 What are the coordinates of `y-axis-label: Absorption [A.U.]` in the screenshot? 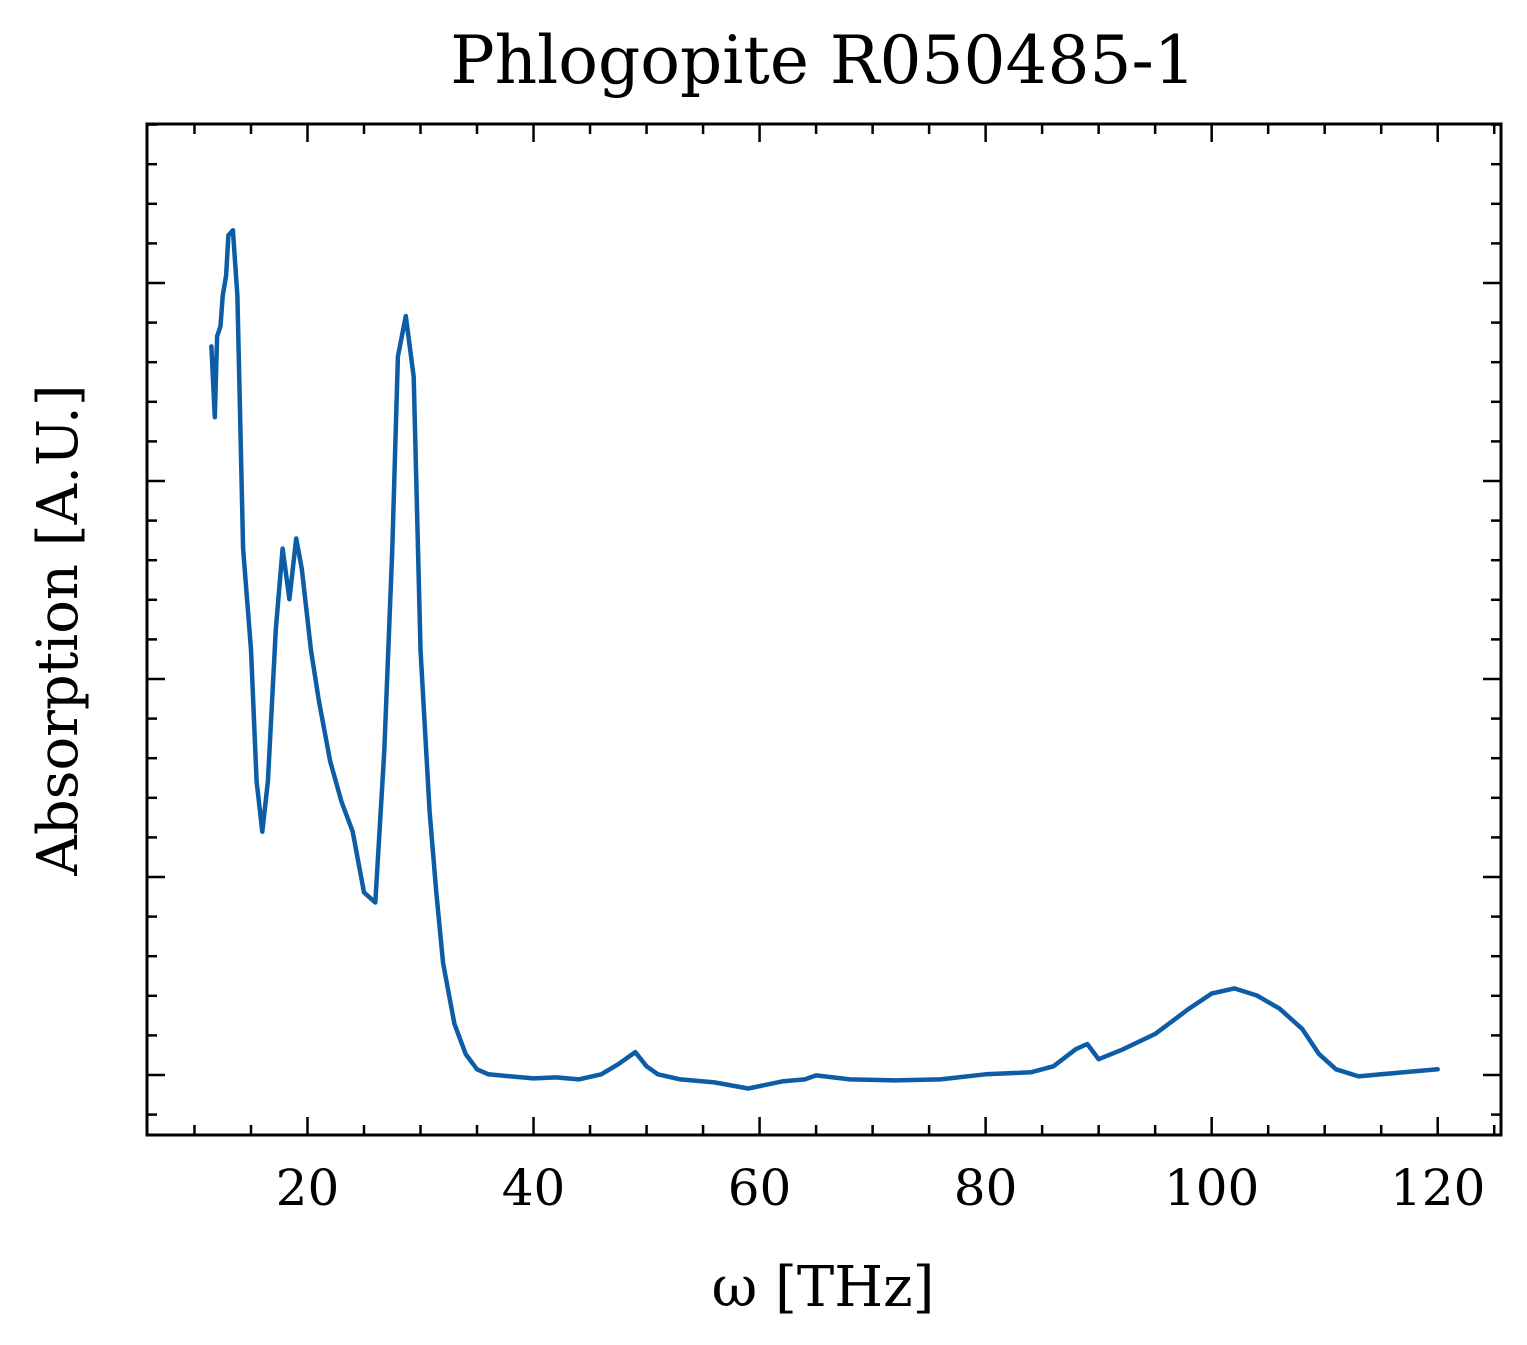 It's located at (58, 630).